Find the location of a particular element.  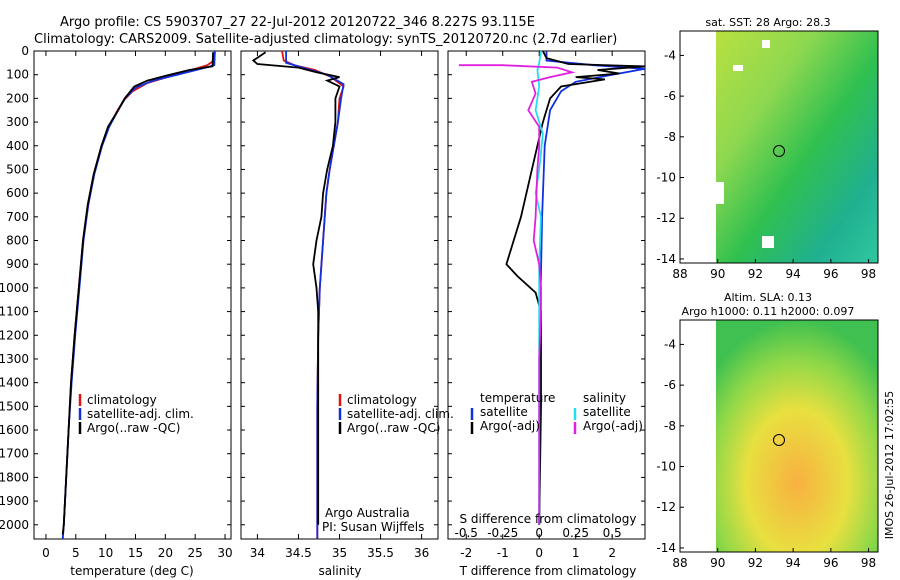

depth-tick-label: 800 is located at coordinates (17, 241).